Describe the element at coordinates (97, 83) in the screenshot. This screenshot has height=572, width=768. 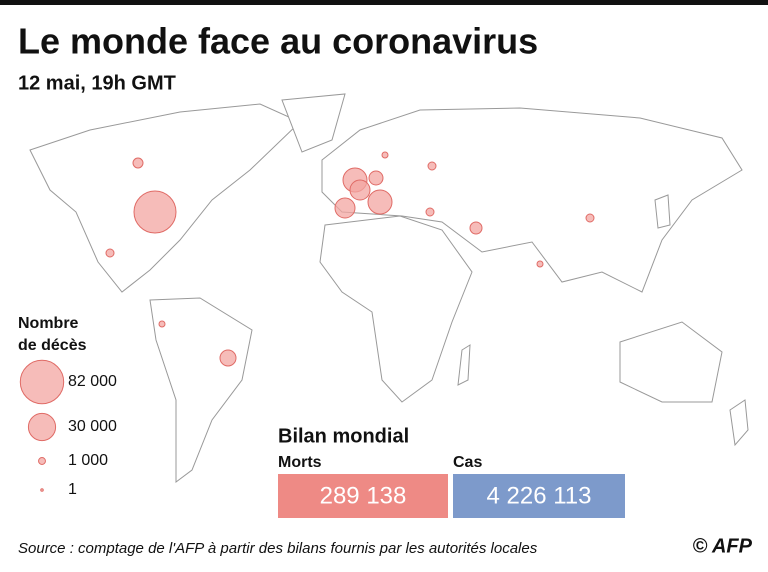
I see `subtitle: 12 mai, 19h GMT` at that location.